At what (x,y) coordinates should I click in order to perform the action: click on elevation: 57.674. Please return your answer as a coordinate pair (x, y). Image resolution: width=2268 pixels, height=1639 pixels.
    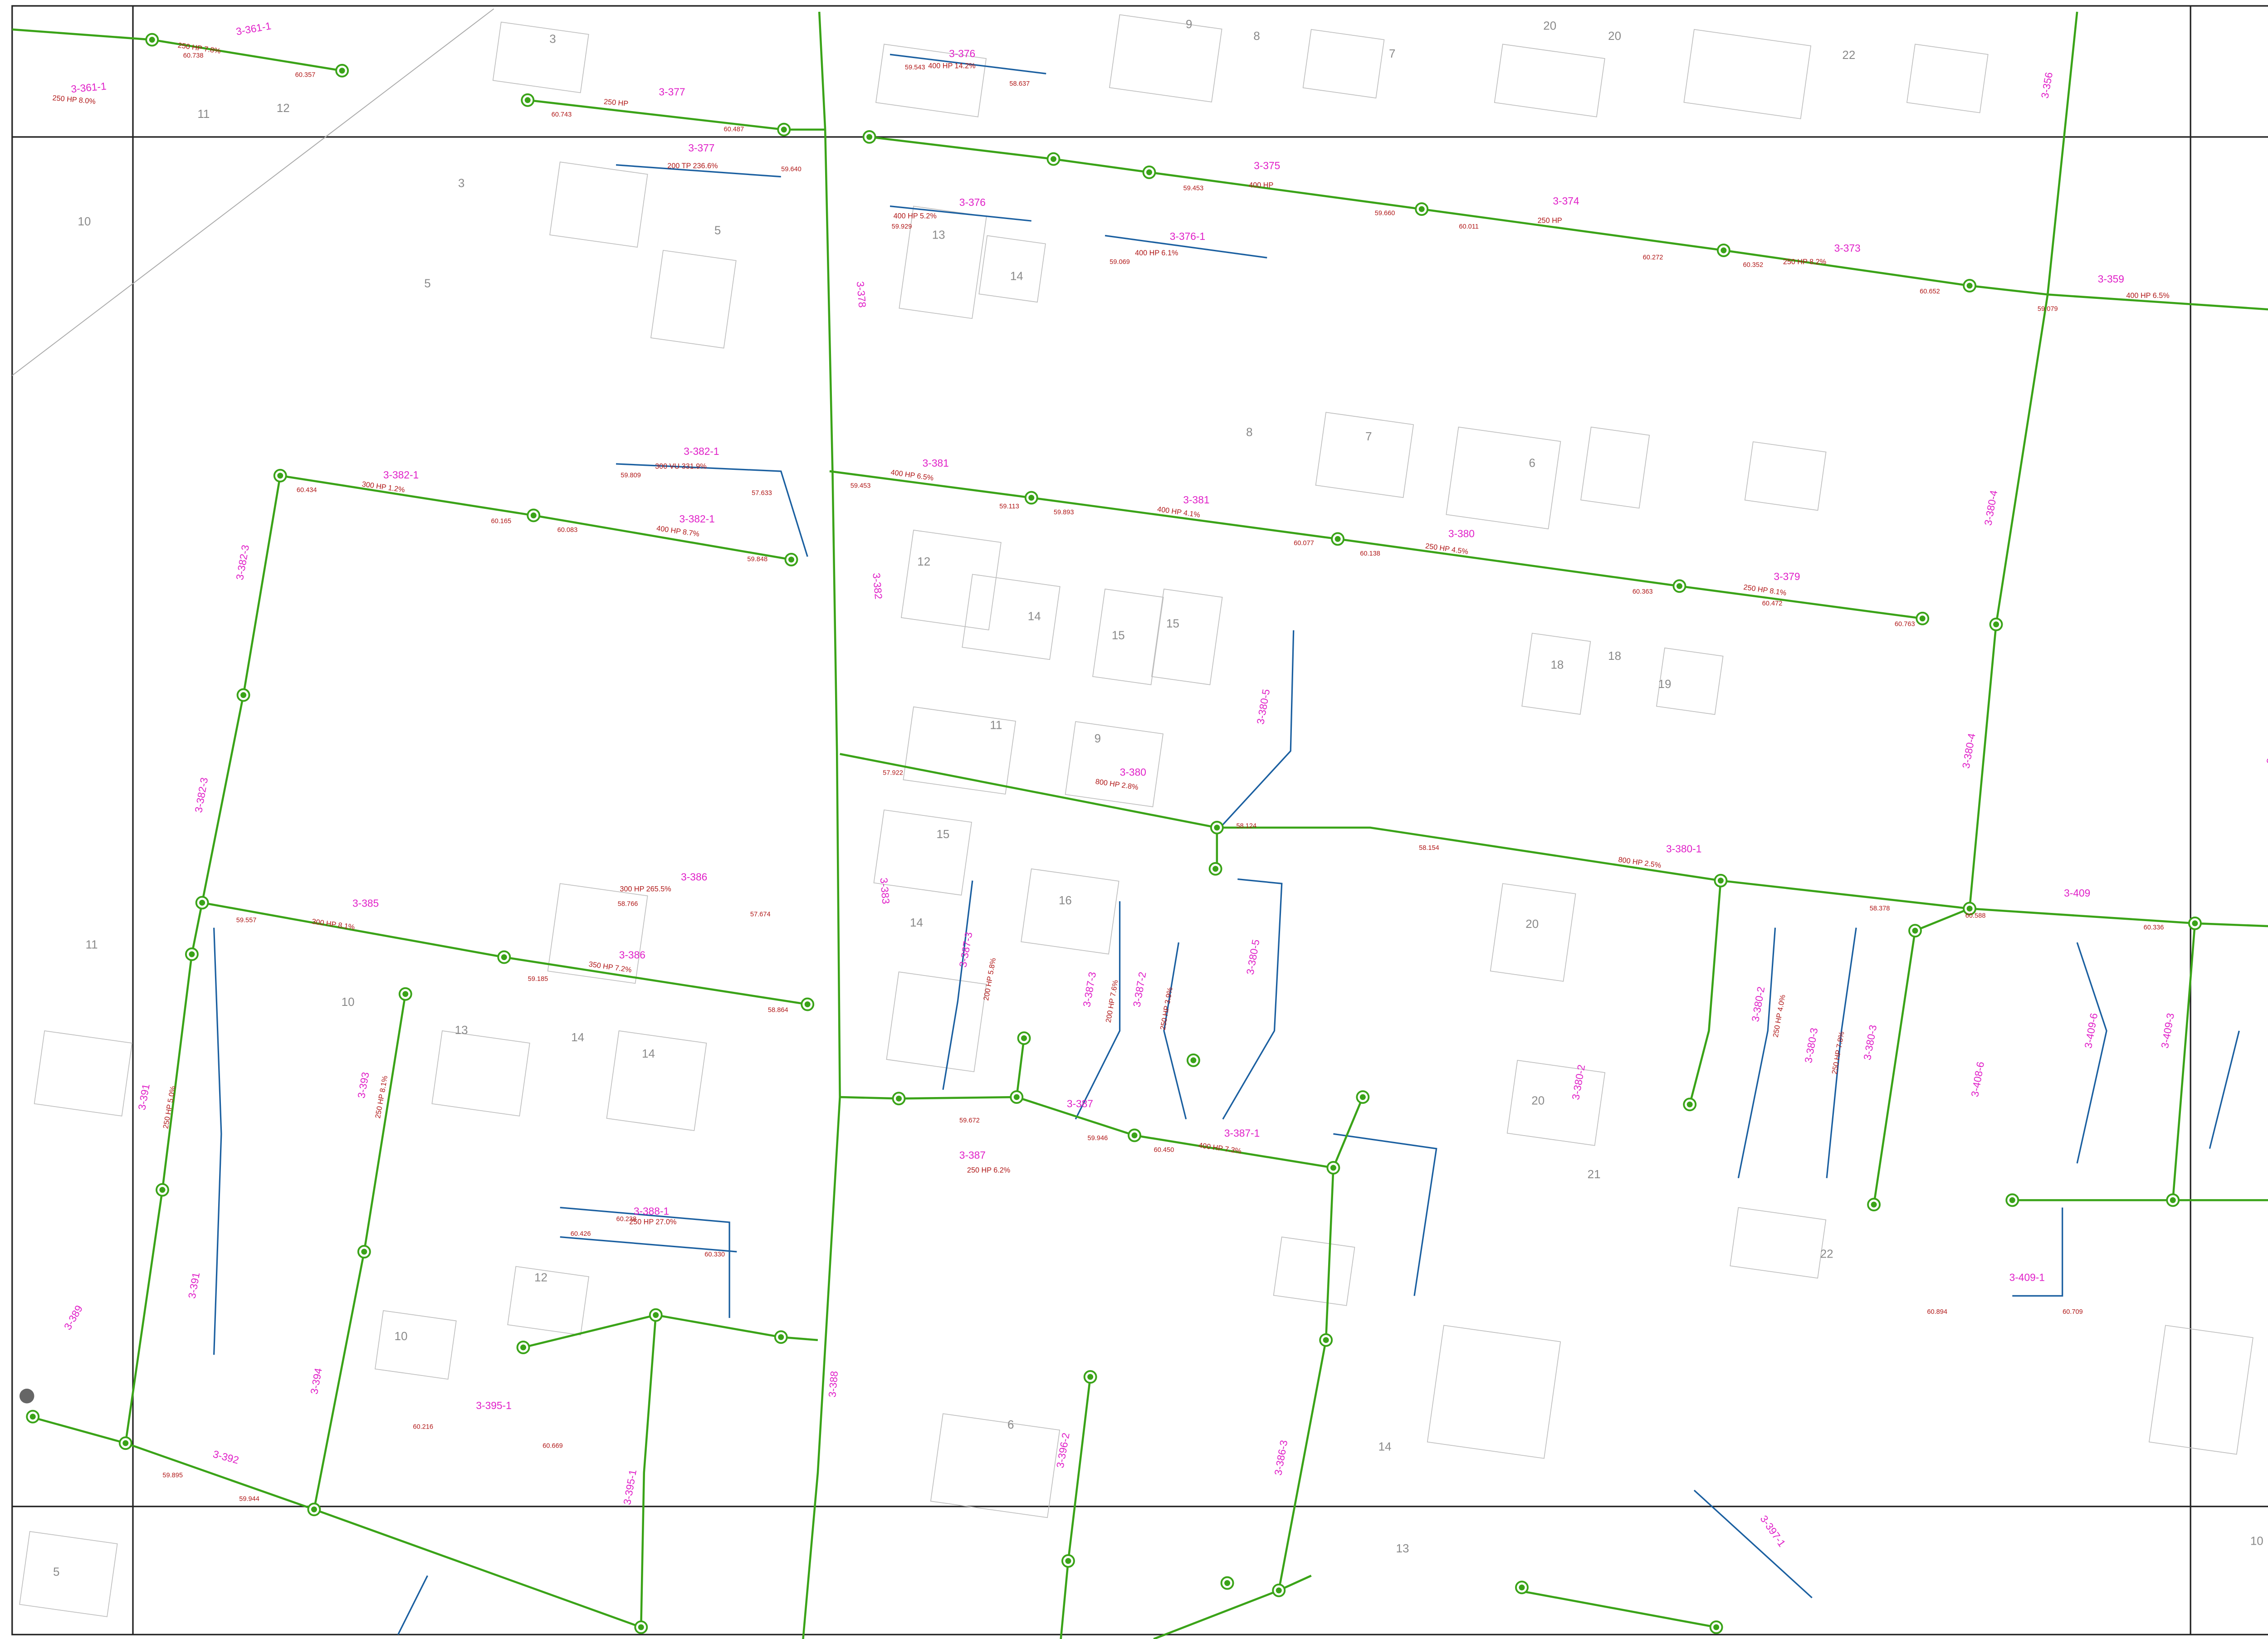
    Looking at the image, I should click on (760, 914).